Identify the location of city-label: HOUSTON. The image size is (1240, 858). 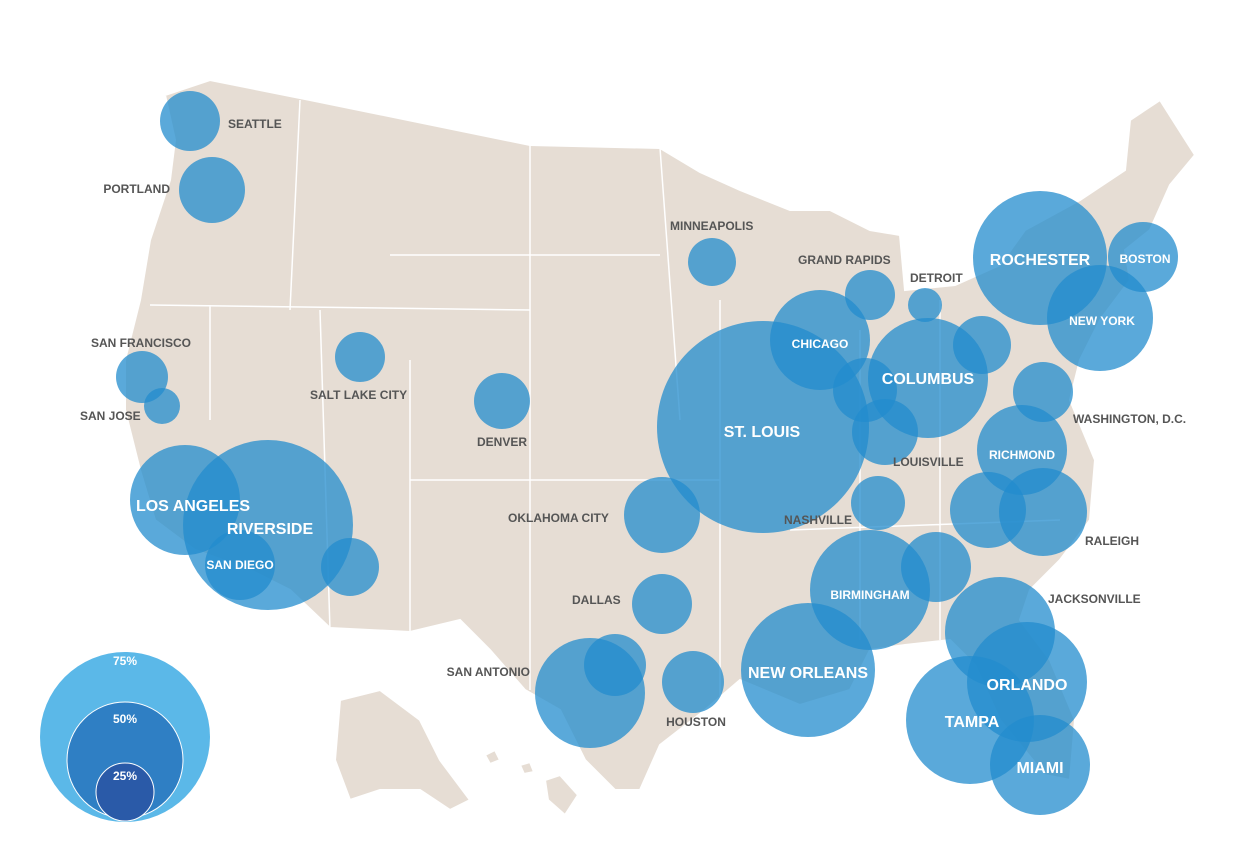
(696, 722).